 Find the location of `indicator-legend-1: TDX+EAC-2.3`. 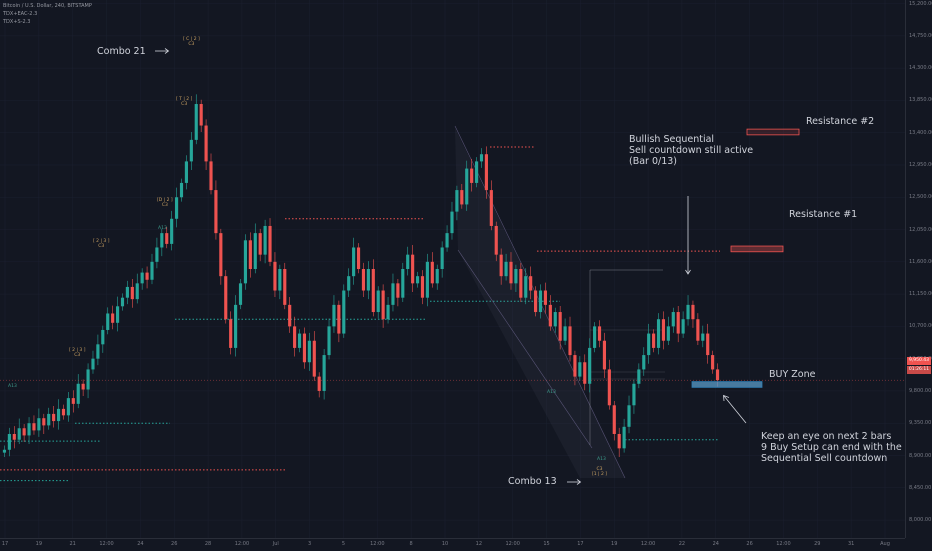

indicator-legend-1: TDX+EAC-2.3 is located at coordinates (20, 14).